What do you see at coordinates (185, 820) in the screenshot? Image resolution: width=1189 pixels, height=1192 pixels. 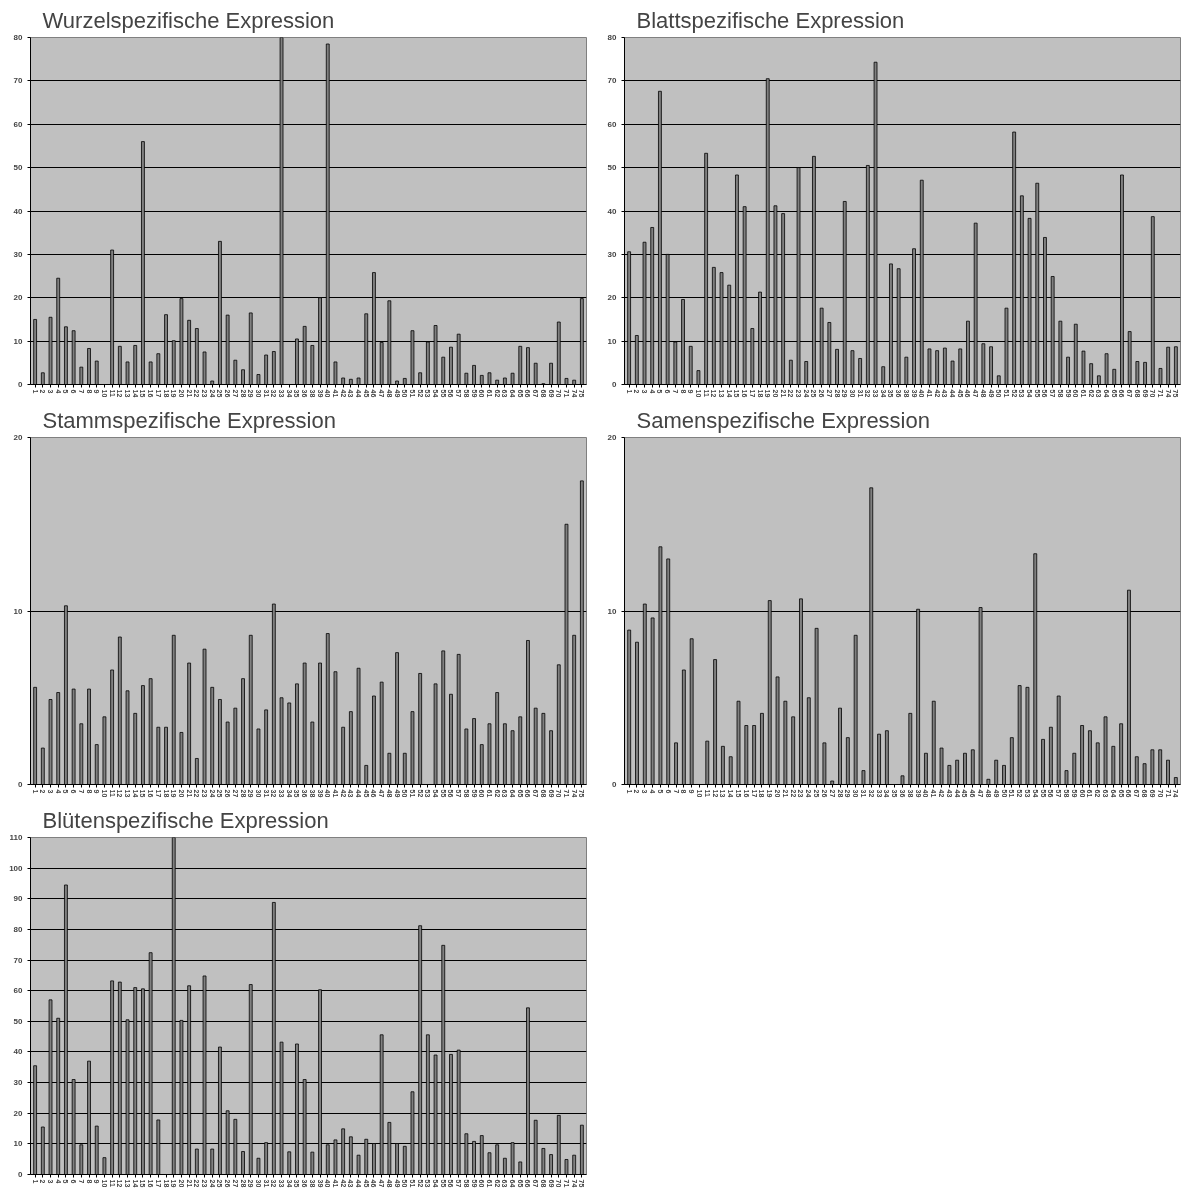 I see `chart-title: Blütenspezifische Expression` at bounding box center [185, 820].